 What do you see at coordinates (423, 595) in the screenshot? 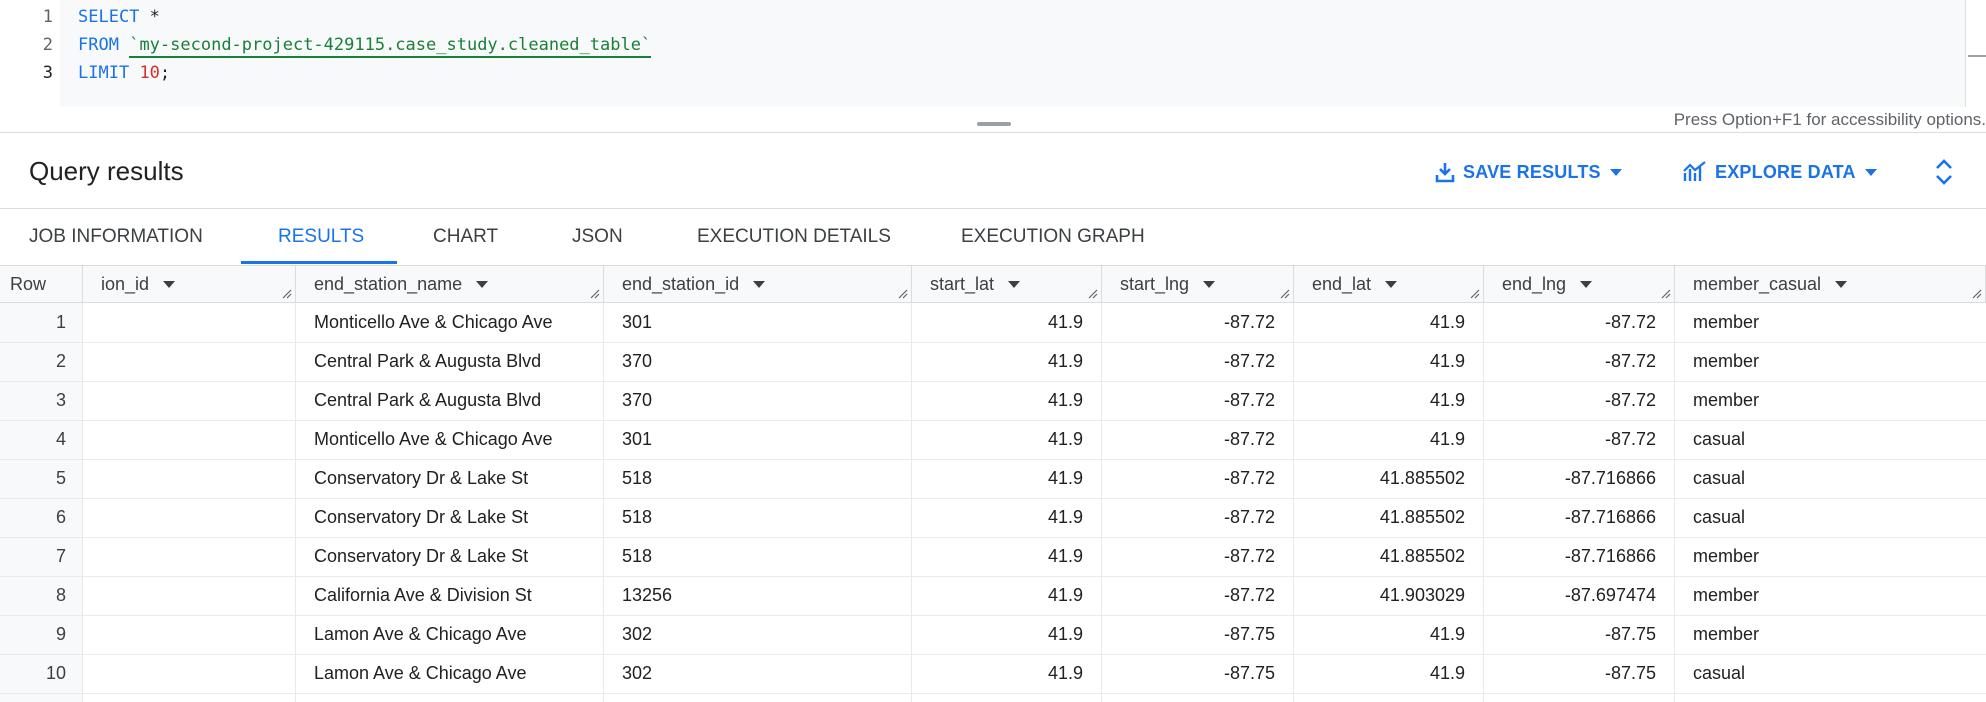
I see `end-station-name-cell: California Ave & Division St` at bounding box center [423, 595].